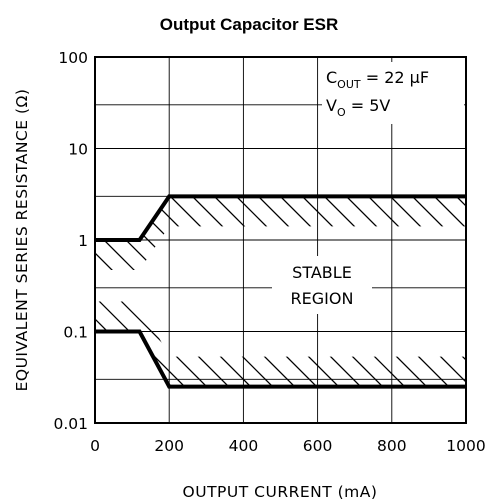 The width and height of the screenshot is (495, 503). What do you see at coordinates (377, 79) in the screenshot?
I see `condition-line: COUT = 22 μF` at bounding box center [377, 79].